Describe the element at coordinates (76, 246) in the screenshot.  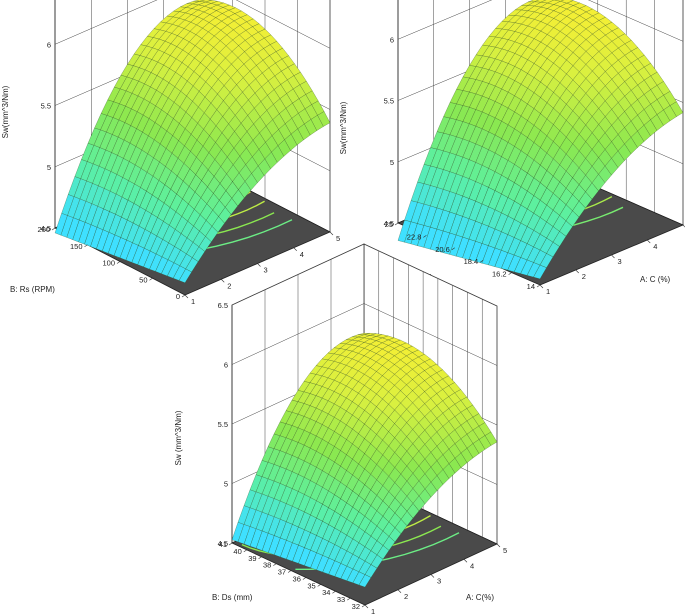
I see `y-tick-label: 150` at that location.